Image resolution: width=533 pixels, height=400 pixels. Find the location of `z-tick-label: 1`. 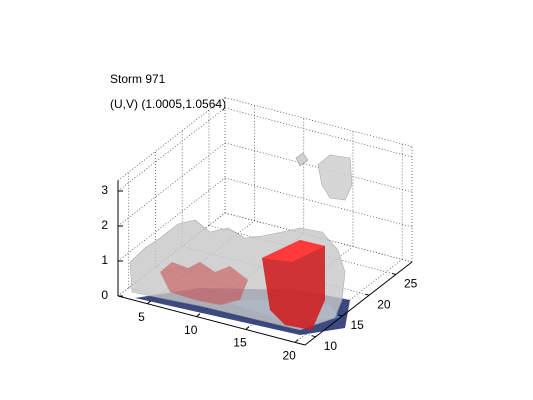

z-tick-label: 1 is located at coordinates (104, 260).